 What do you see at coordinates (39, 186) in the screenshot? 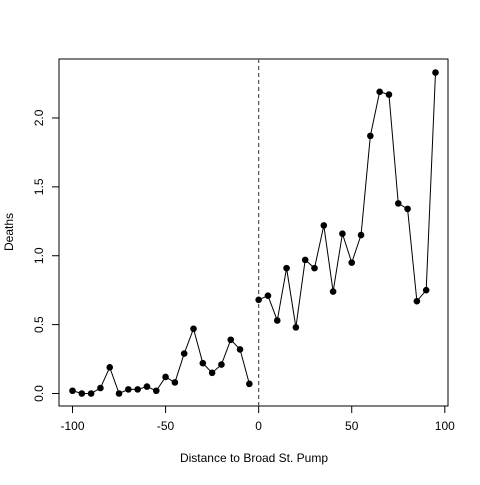
I see `y-tick-label: 1.5` at bounding box center [39, 186].